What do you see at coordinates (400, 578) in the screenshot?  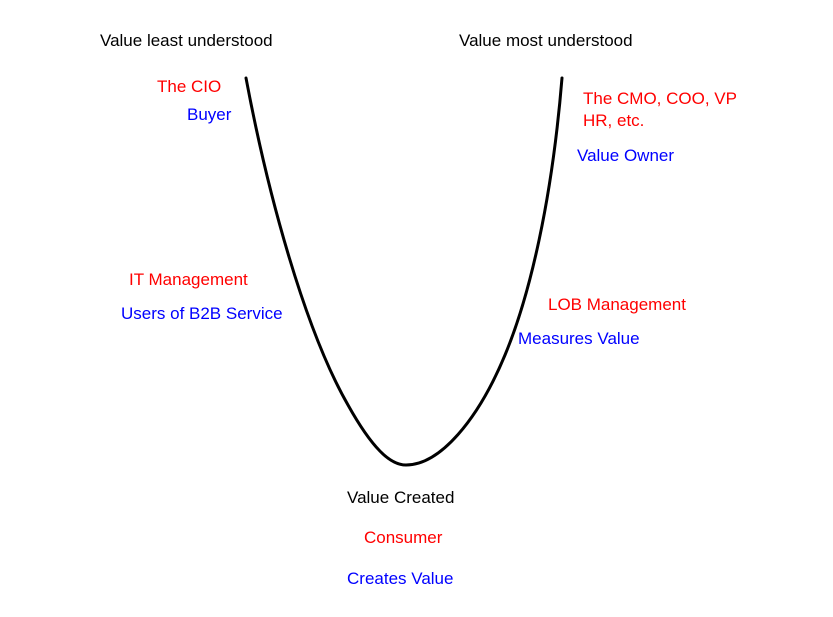 I see `bottom-descriptor: Creates Value` at bounding box center [400, 578].